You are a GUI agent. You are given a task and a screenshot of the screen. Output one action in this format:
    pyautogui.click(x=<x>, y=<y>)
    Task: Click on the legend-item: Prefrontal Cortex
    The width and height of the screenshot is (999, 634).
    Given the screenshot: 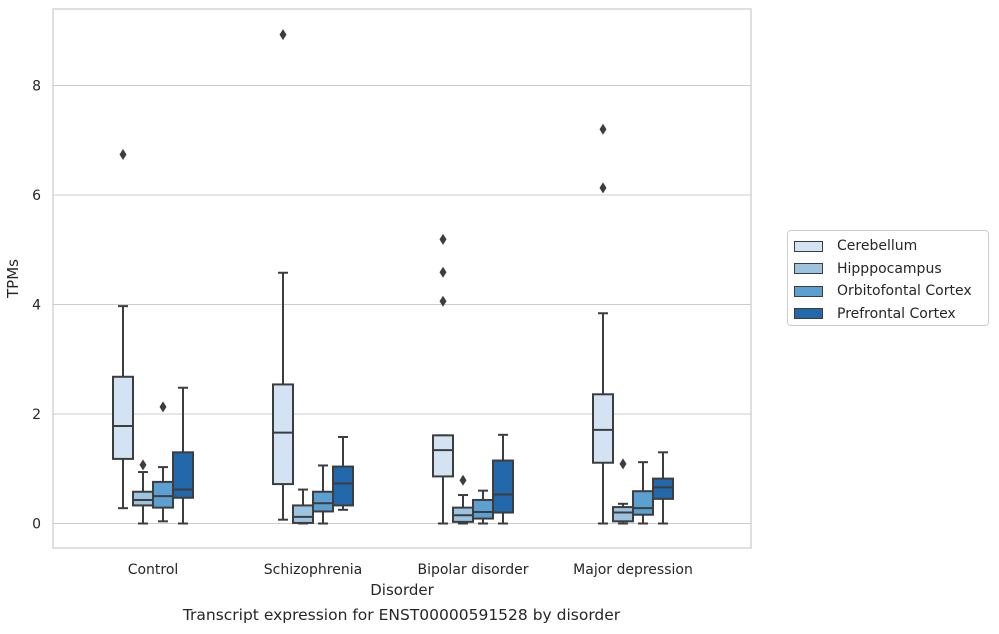 What is the action you would take?
    pyautogui.click(x=891, y=314)
    